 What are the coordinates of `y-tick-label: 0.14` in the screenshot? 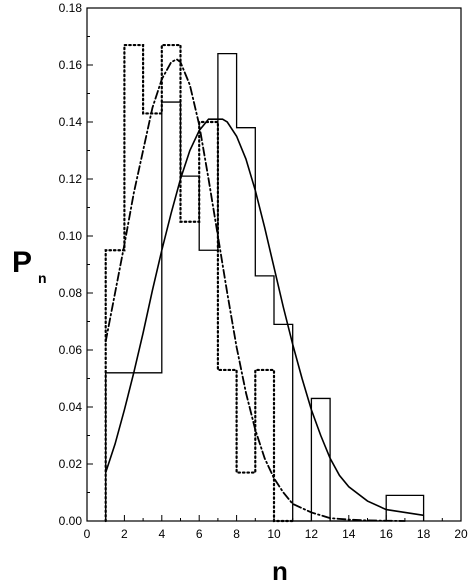 It's located at (71, 122).